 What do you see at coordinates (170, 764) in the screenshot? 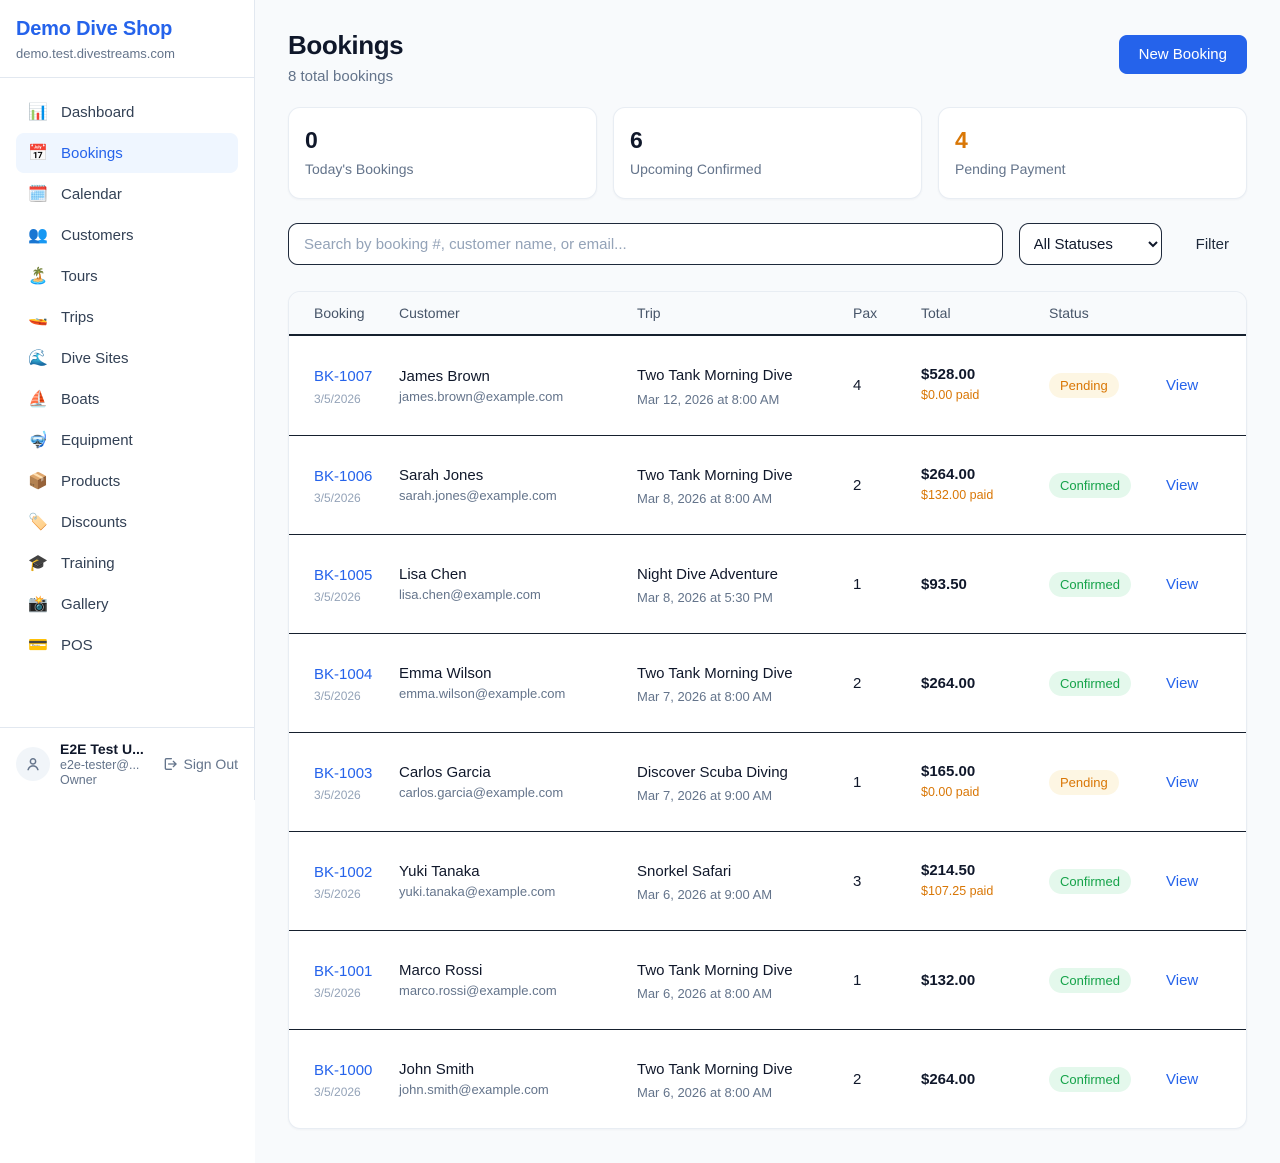
I see `sign-out-icon` at bounding box center [170, 764].